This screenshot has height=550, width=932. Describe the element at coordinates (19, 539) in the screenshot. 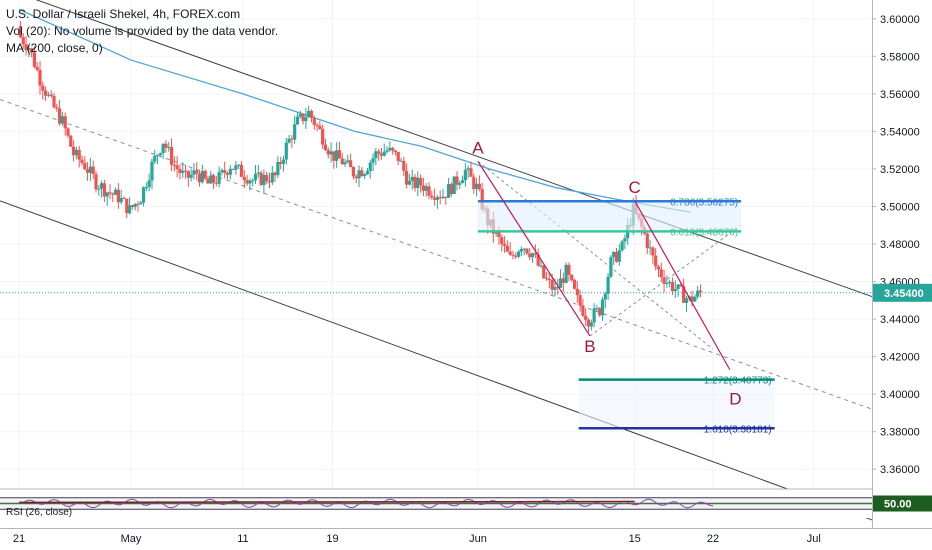

I see `time-tick-label: 21` at that location.